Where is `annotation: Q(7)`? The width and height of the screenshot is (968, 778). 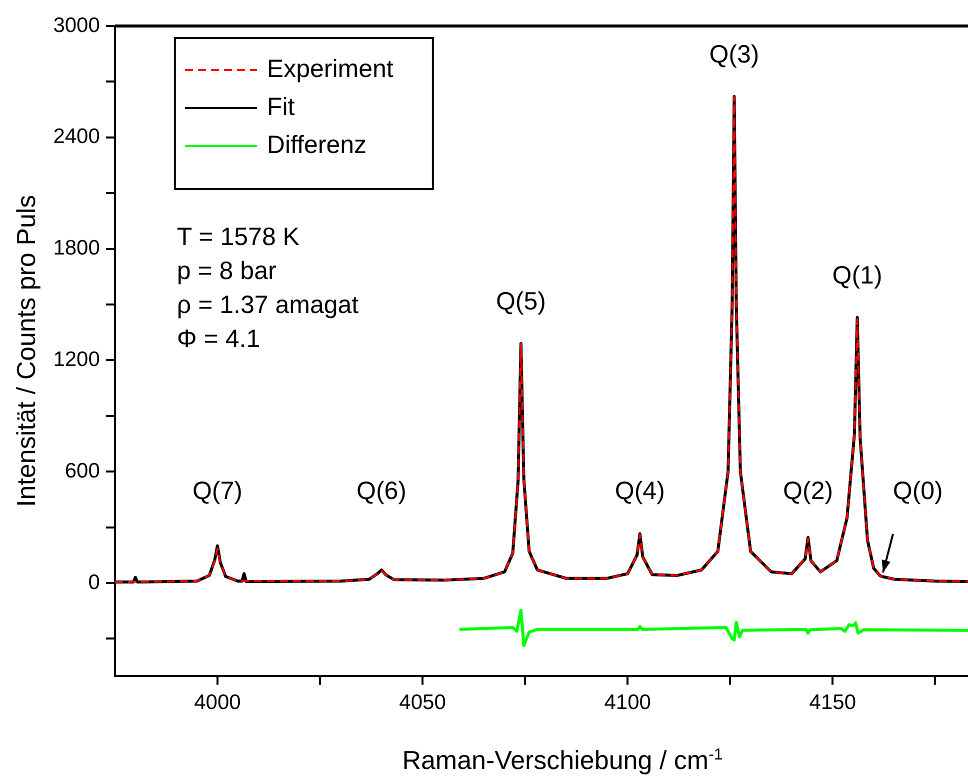
annotation: Q(7) is located at coordinates (217, 490).